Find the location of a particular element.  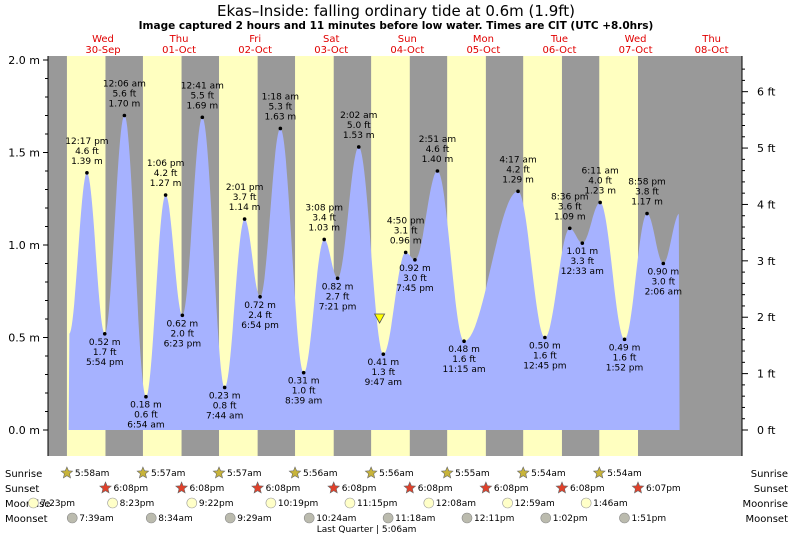

row-label-right-sunrise: Sunrise is located at coordinates (769, 474).